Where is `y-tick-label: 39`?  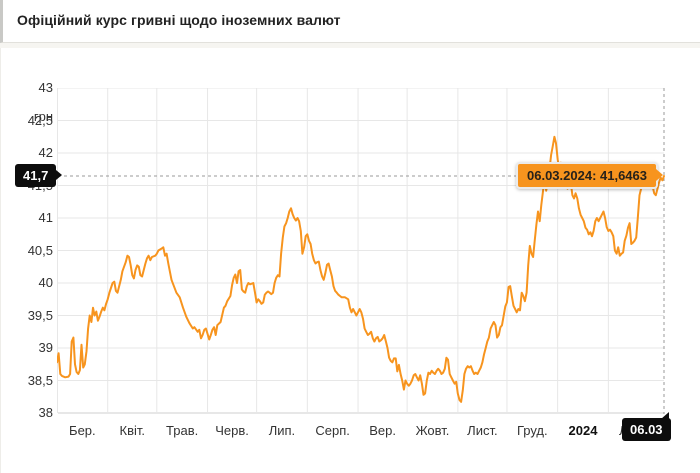
y-tick-label: 39 is located at coordinates (45, 347).